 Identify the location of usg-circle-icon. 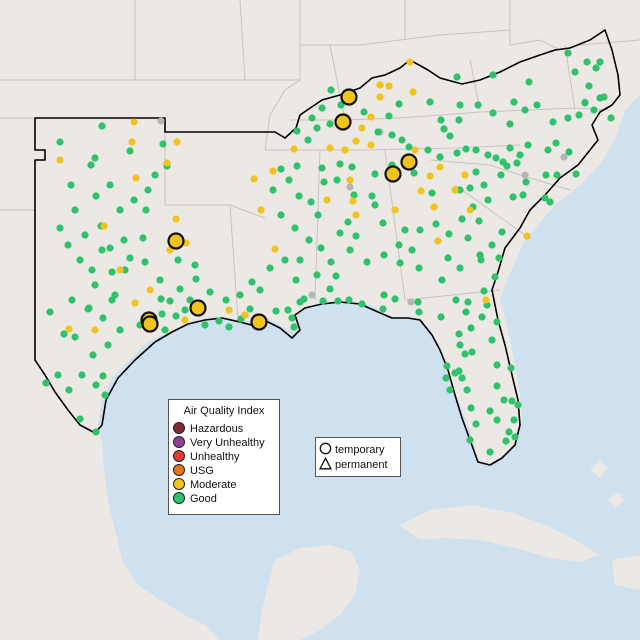
(179, 470).